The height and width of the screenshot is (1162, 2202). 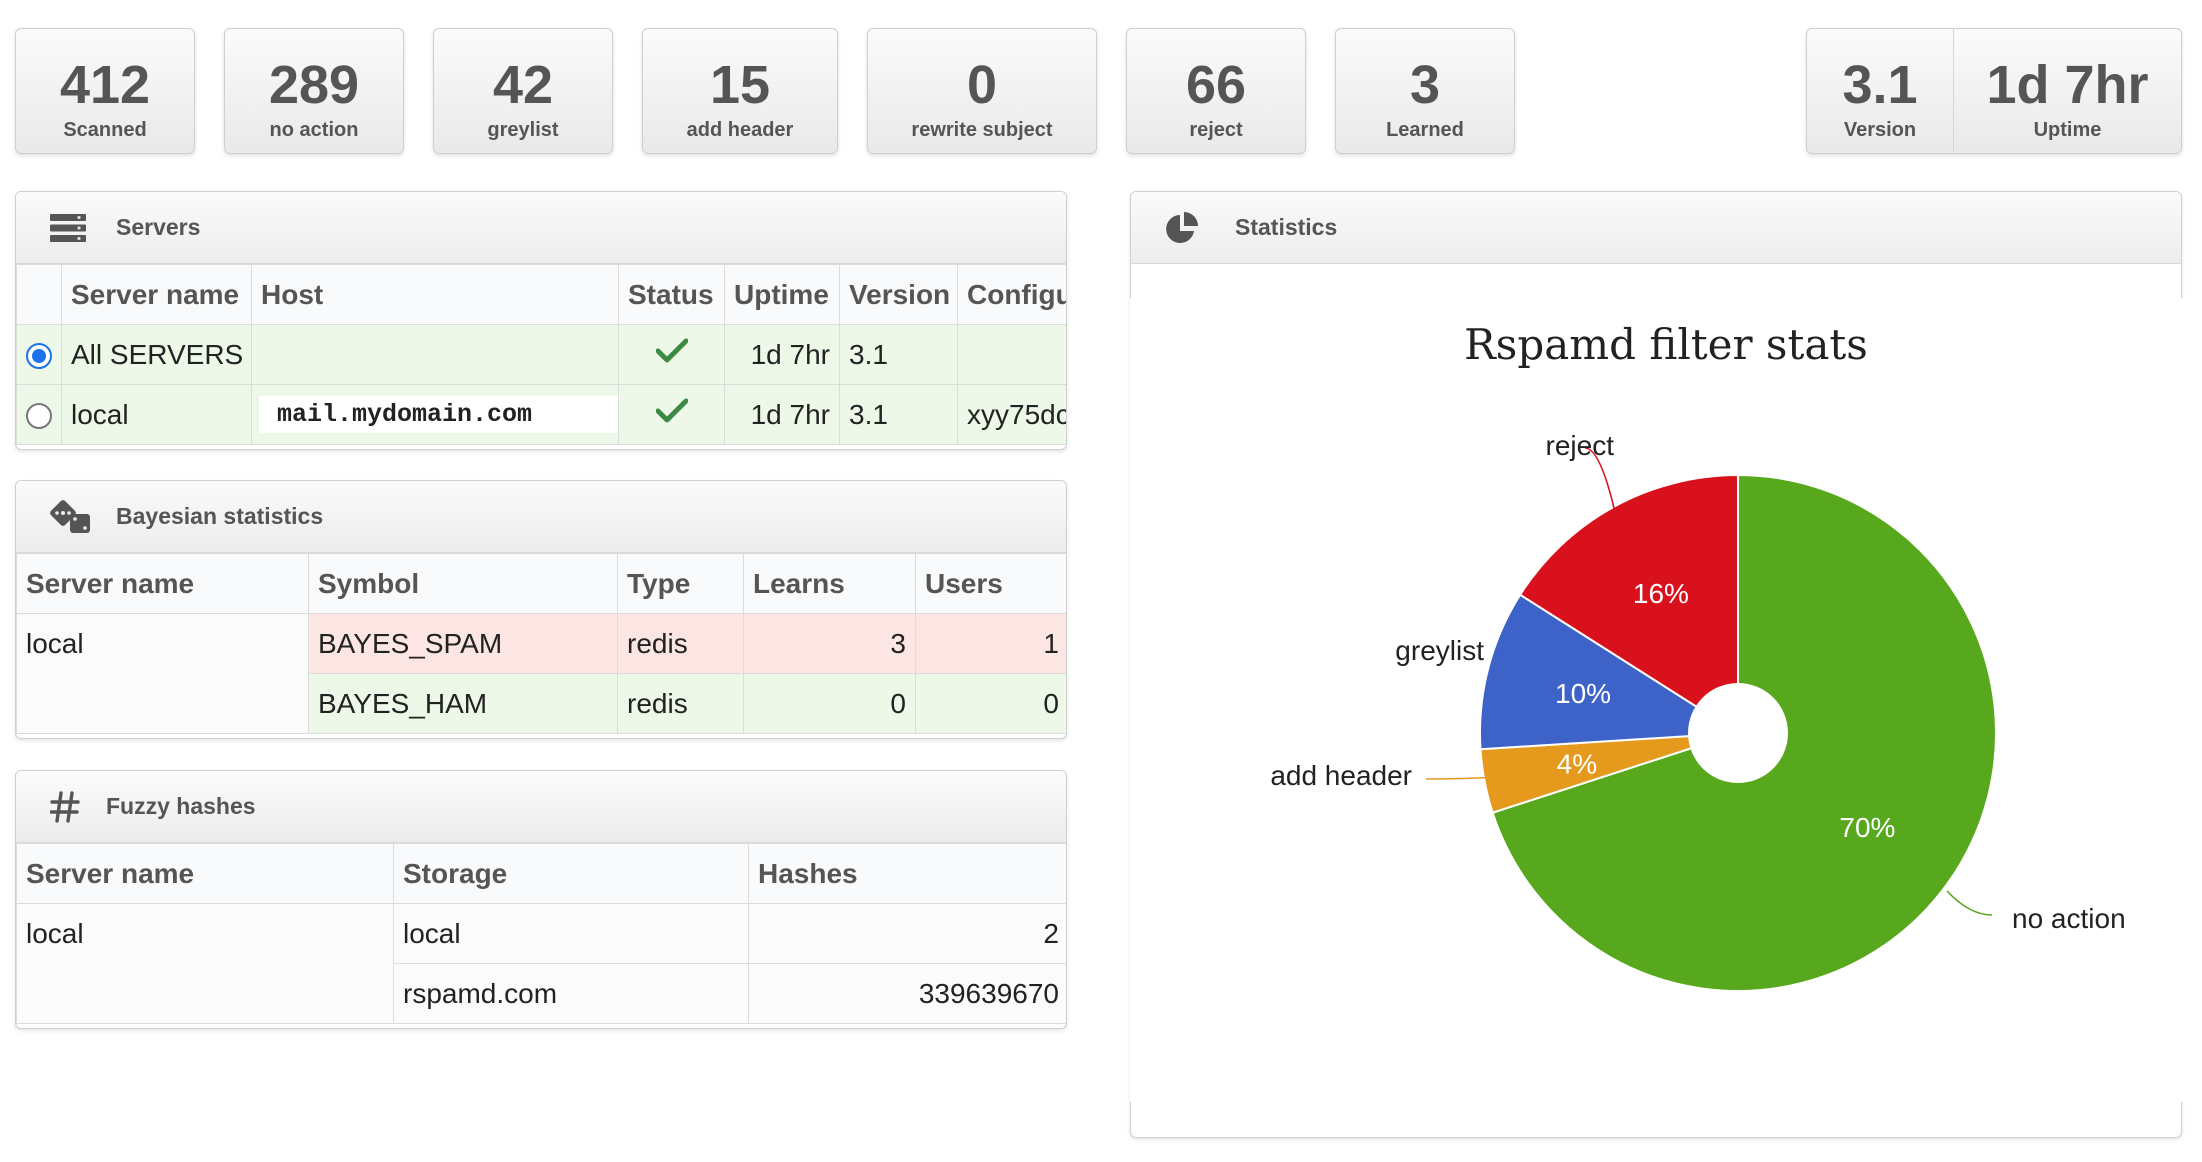 I want to click on bayes-table-header: Server name Symbol Type Learns Users, so click(x=541, y=583).